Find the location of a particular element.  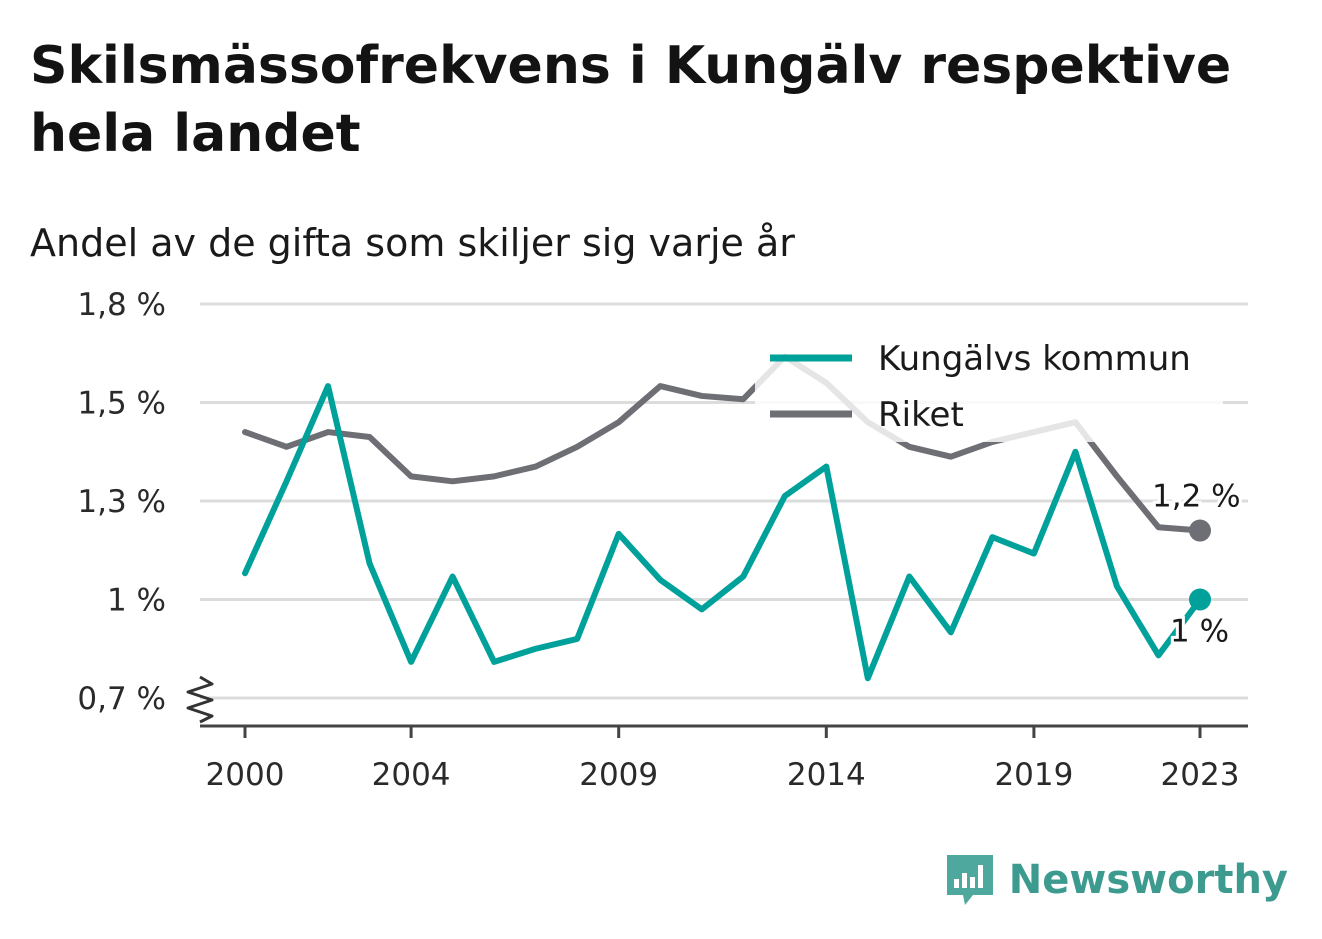

axis-break-symbol is located at coordinates (200, 699).